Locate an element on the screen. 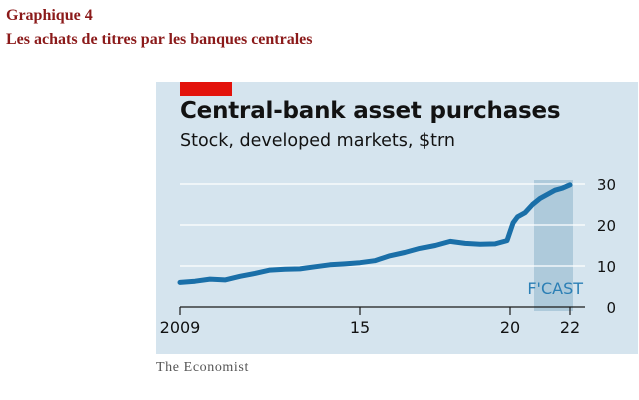  x-tick-label: 22 is located at coordinates (570, 327).